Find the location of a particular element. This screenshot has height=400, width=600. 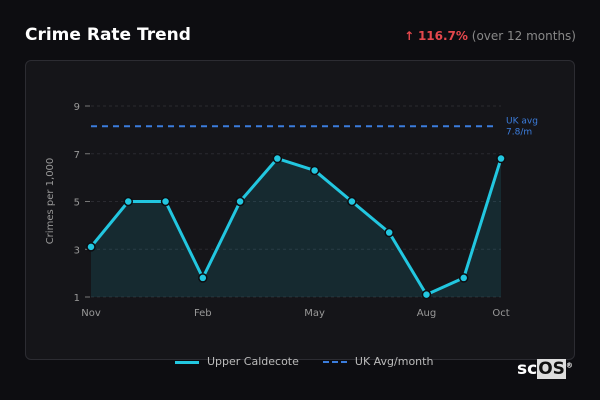

legend-item-series: Upper Caldecote is located at coordinates (237, 361).